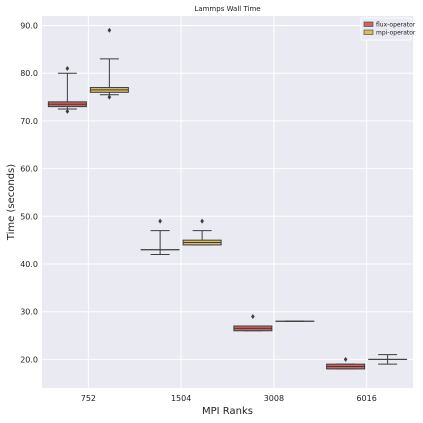 The height and width of the screenshot is (423, 423). What do you see at coordinates (29, 169) in the screenshot?
I see `y-tick-label: 60.0` at bounding box center [29, 169].